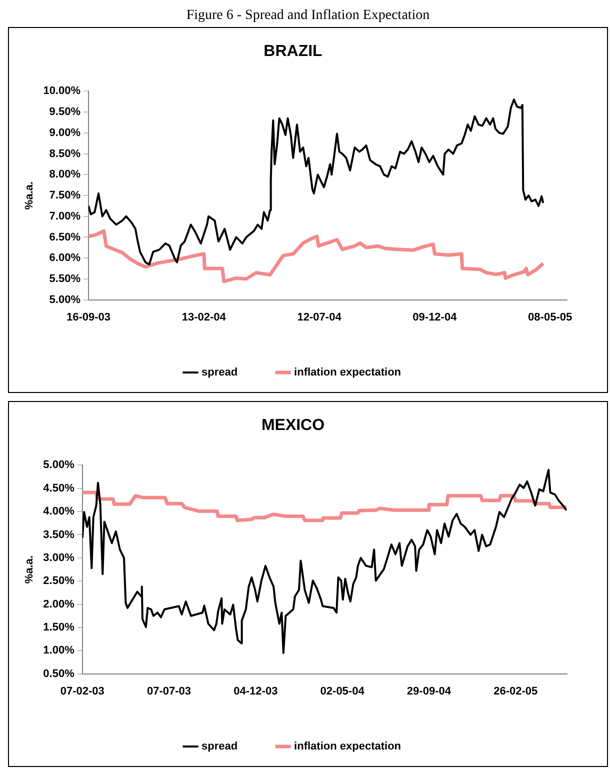  Describe the element at coordinates (65, 112) in the screenshot. I see `y-tick-label: 9.50%` at that location.